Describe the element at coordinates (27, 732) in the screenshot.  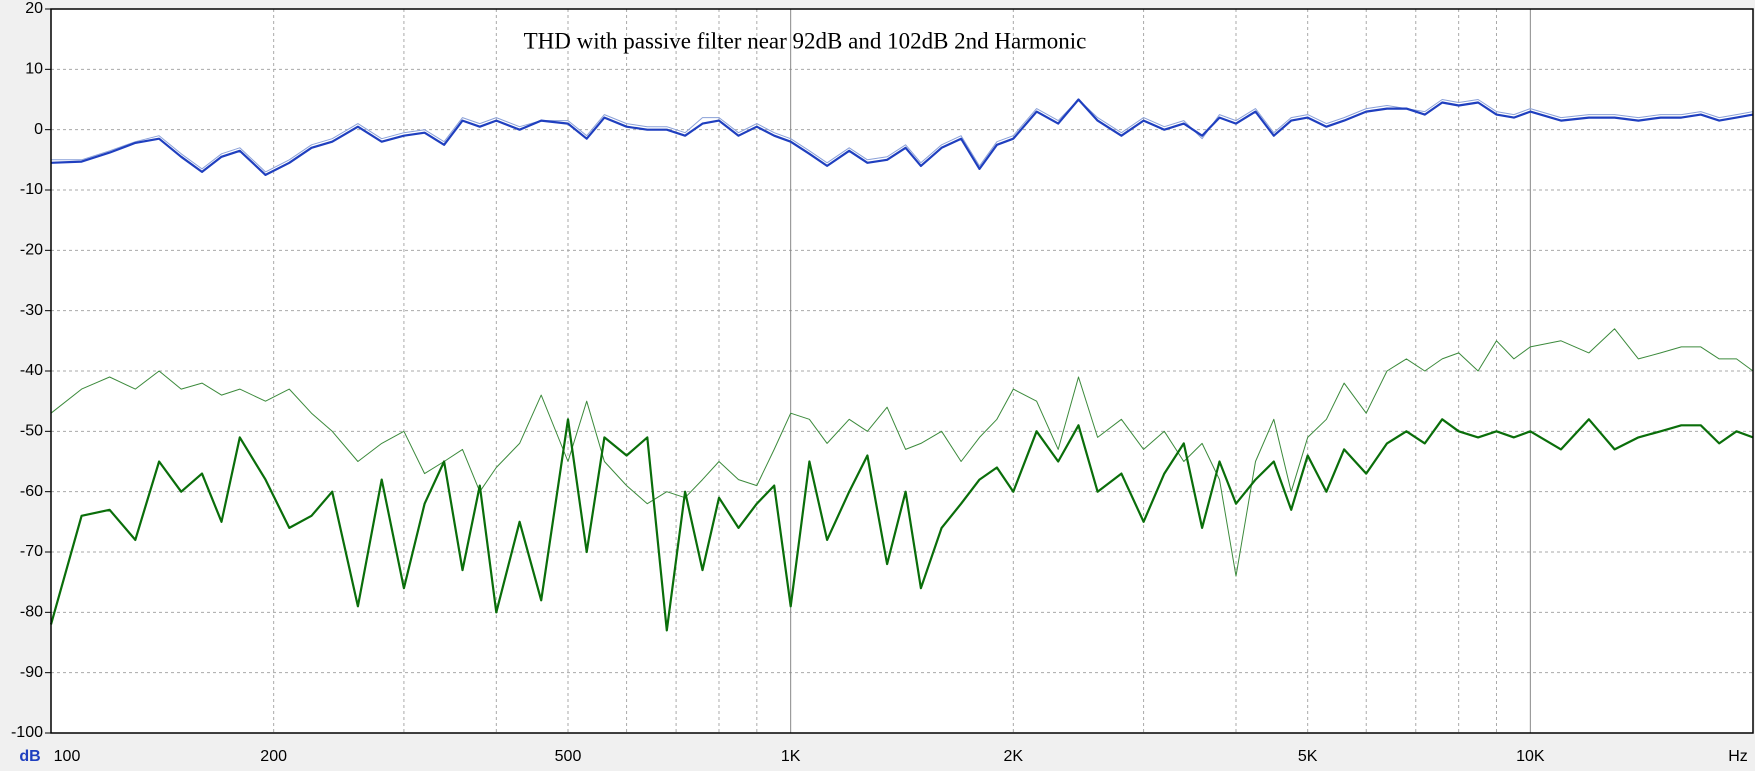
I see `y-tick-label: -100` at that location.